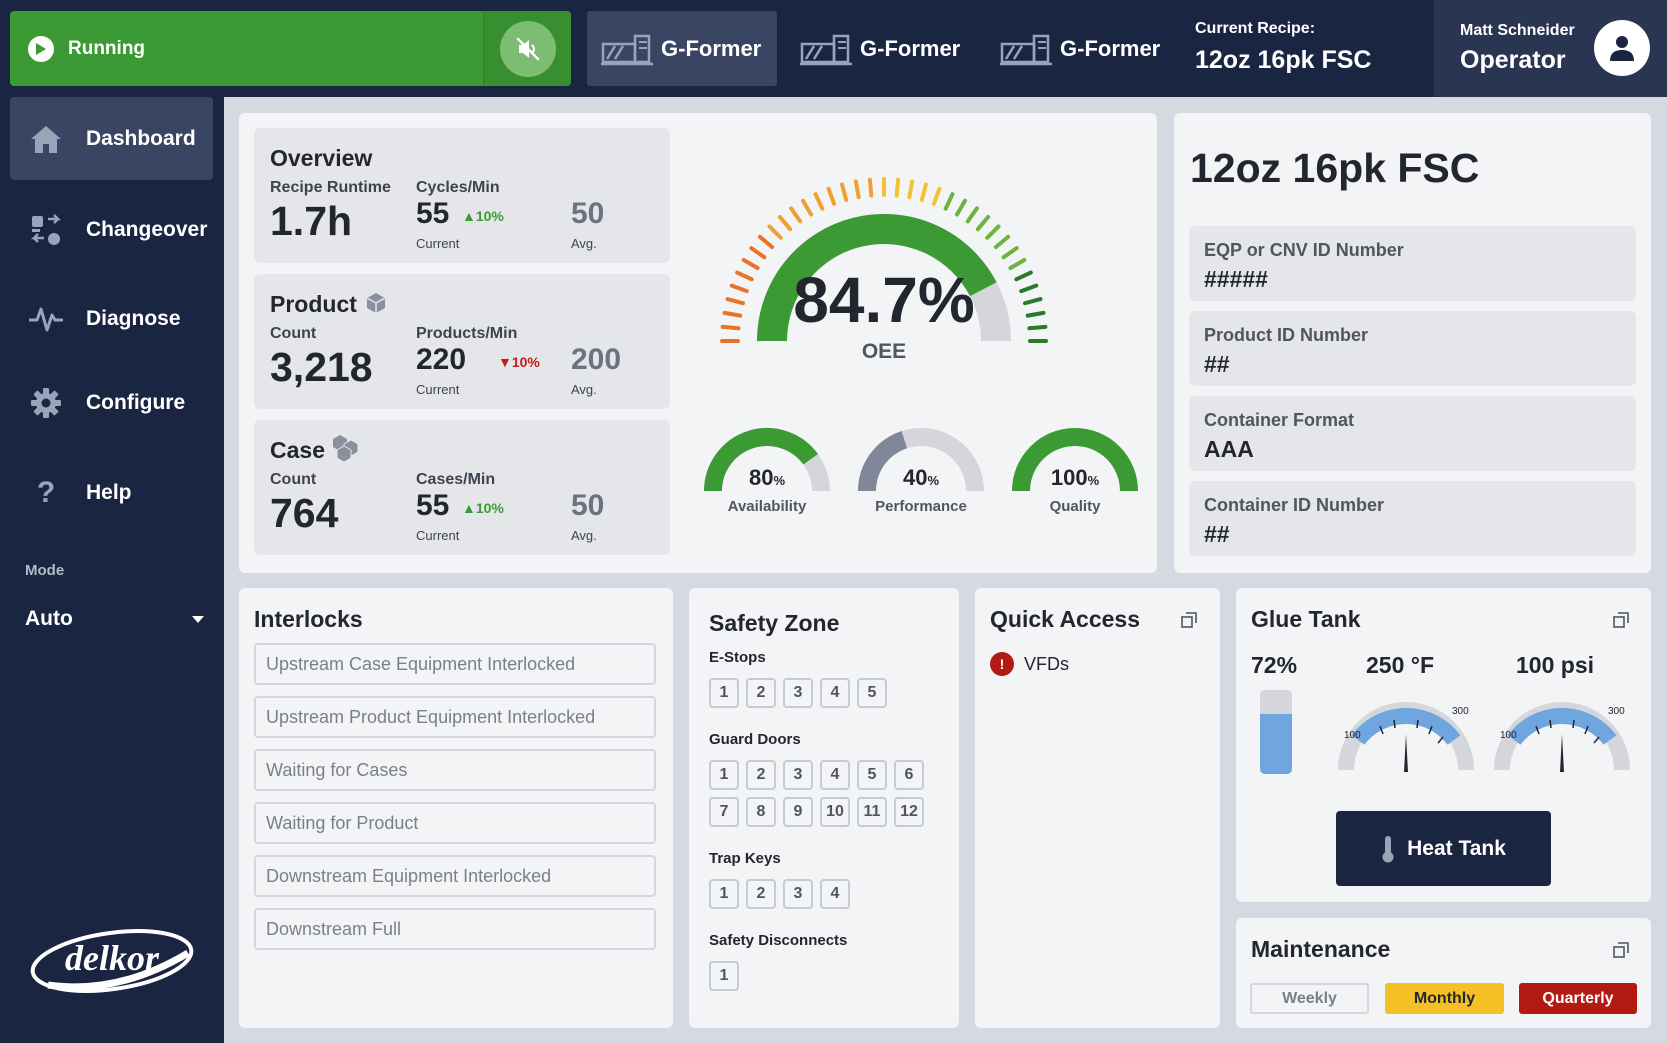 Image resolution: width=1667 pixels, height=1043 pixels. I want to click on machine-tab-3: G-Former, so click(1080, 48).